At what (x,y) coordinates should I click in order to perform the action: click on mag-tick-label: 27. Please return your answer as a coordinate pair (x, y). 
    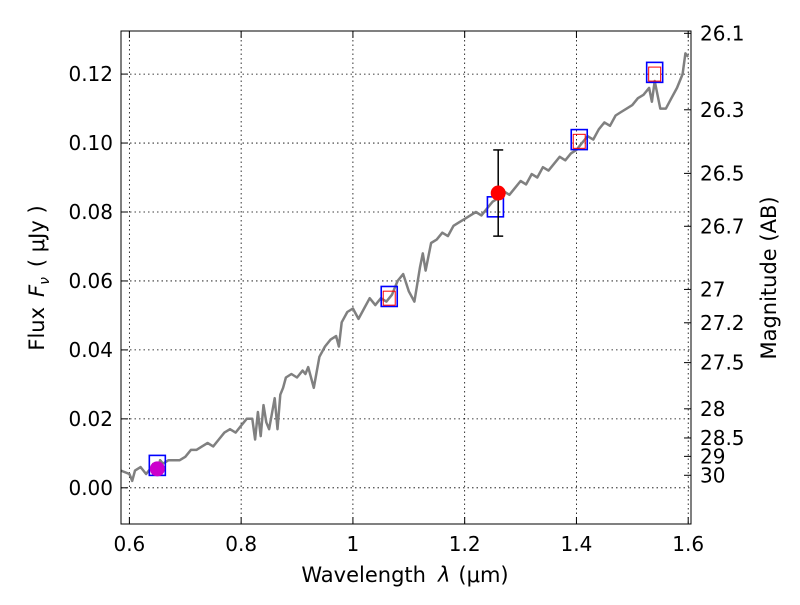
    Looking at the image, I should click on (712, 289).